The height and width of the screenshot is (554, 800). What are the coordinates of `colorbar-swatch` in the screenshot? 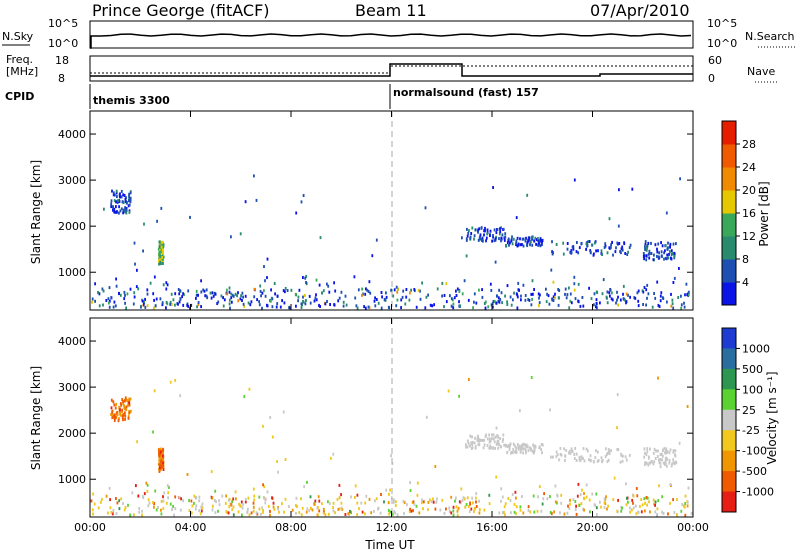 It's located at (729, 202).